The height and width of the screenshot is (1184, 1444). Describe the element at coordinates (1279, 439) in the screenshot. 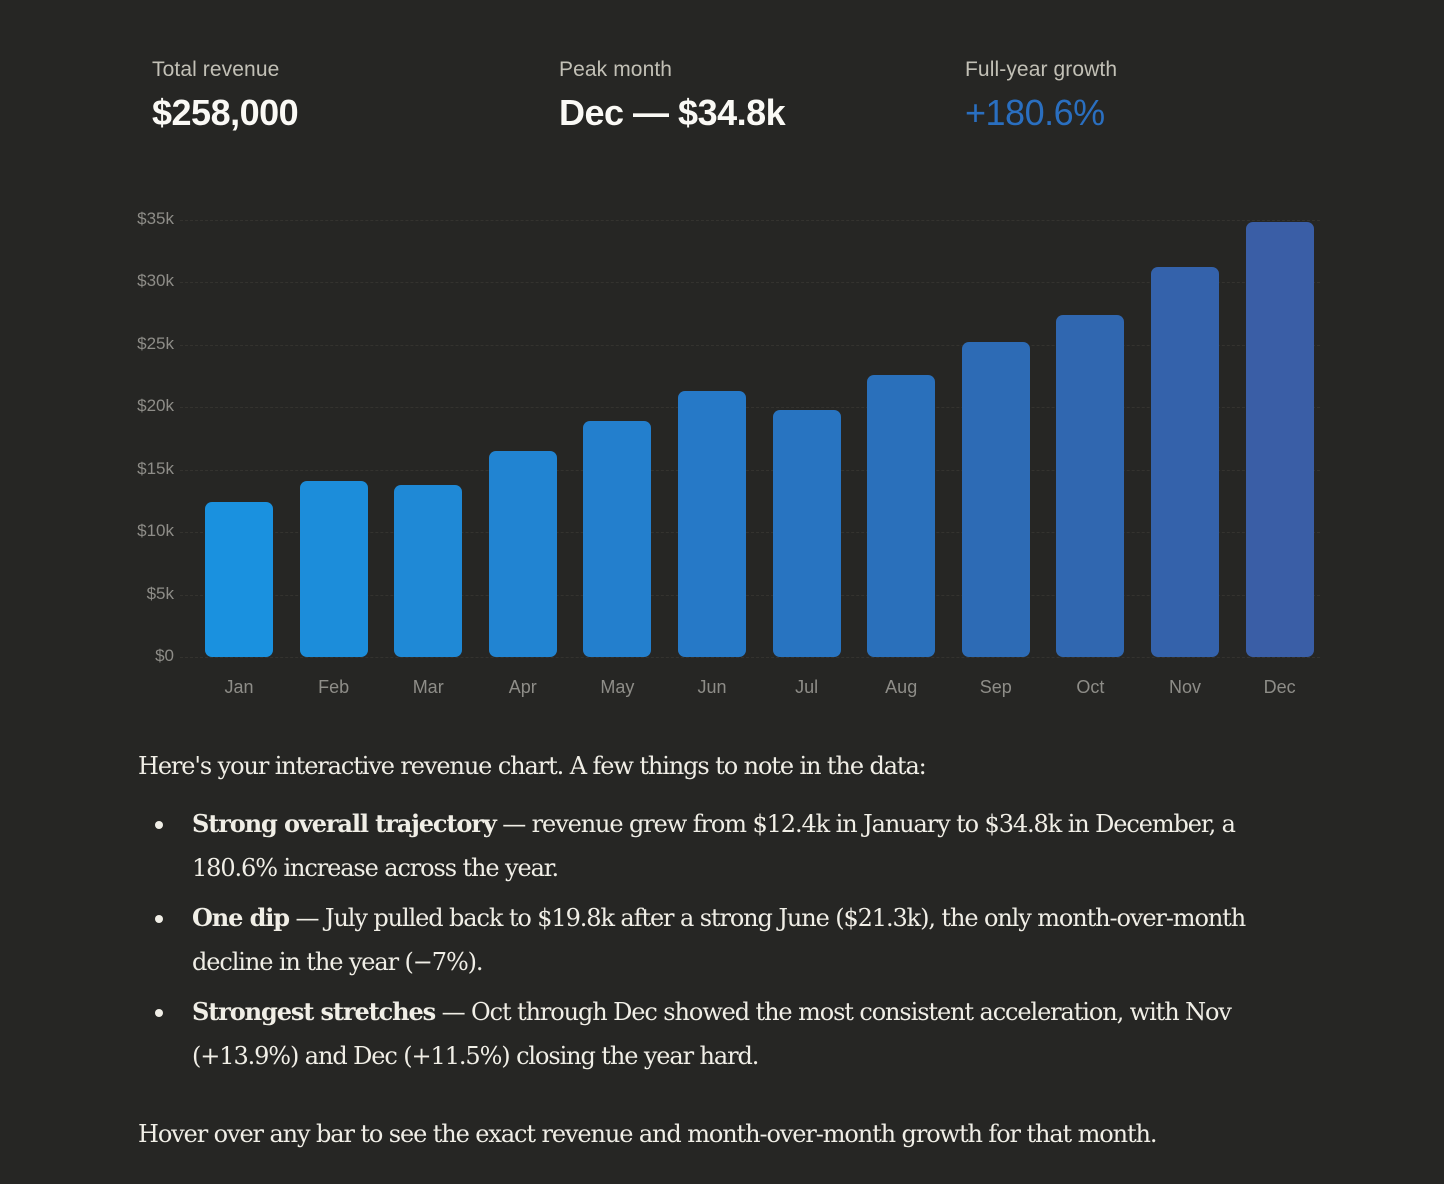

I see `bar-dec` at that location.